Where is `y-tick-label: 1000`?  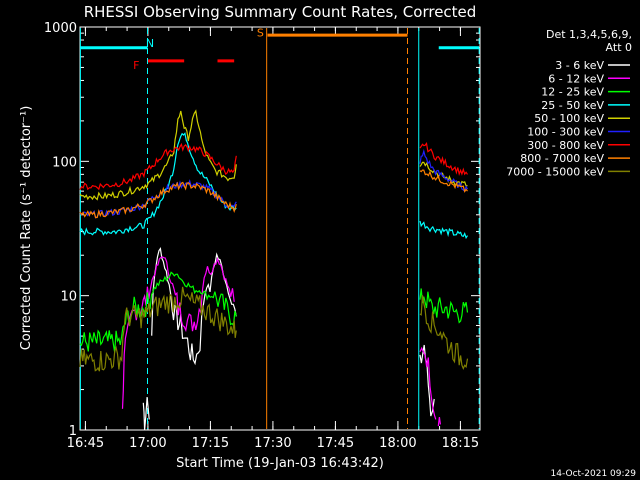
y-tick-label: 1000 is located at coordinates (60, 28).